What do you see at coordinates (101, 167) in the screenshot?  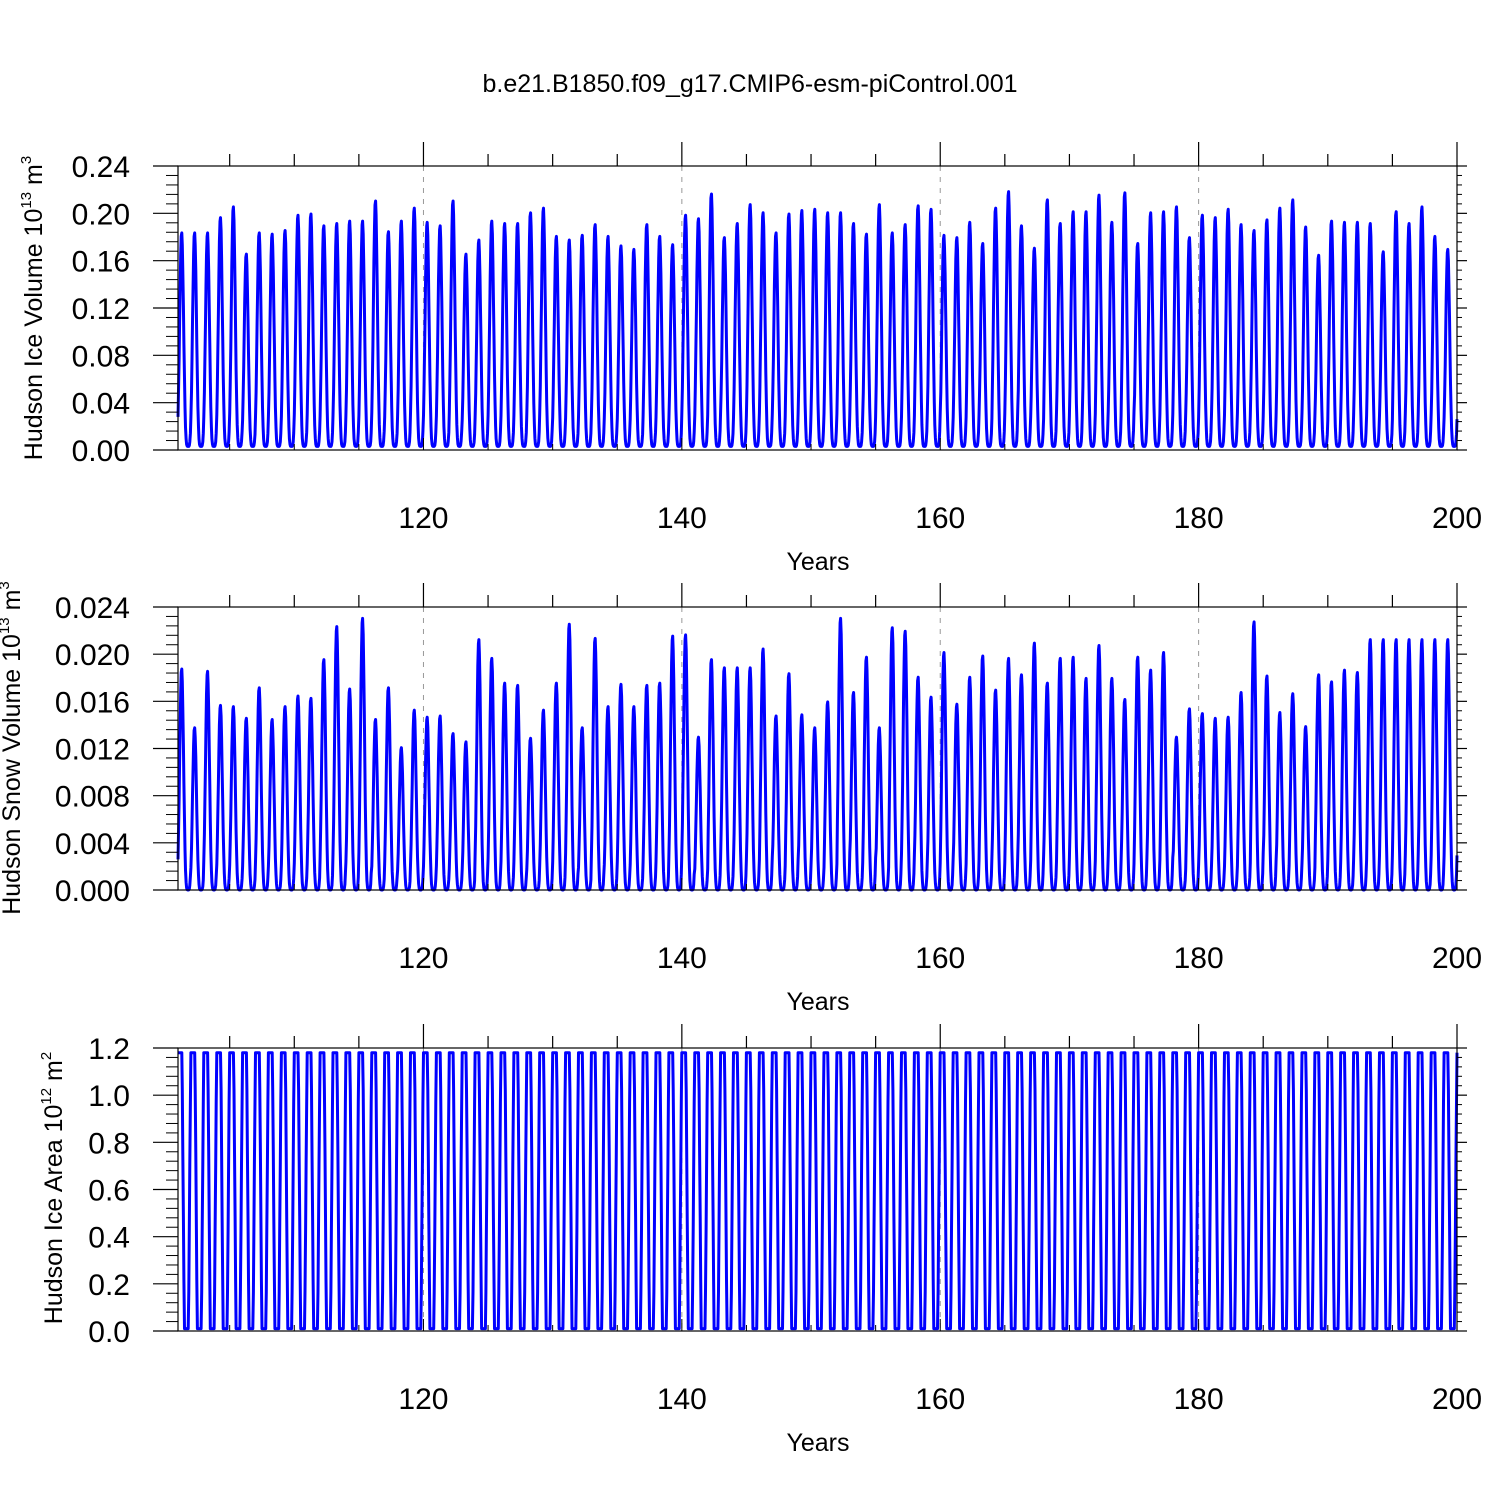 I see `y-tick-label: 0.24` at bounding box center [101, 167].